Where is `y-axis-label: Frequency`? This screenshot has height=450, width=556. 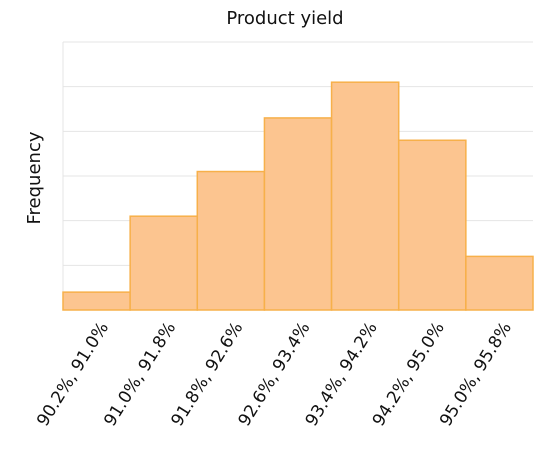
y-axis-label: Frequency is located at coordinates (34, 177).